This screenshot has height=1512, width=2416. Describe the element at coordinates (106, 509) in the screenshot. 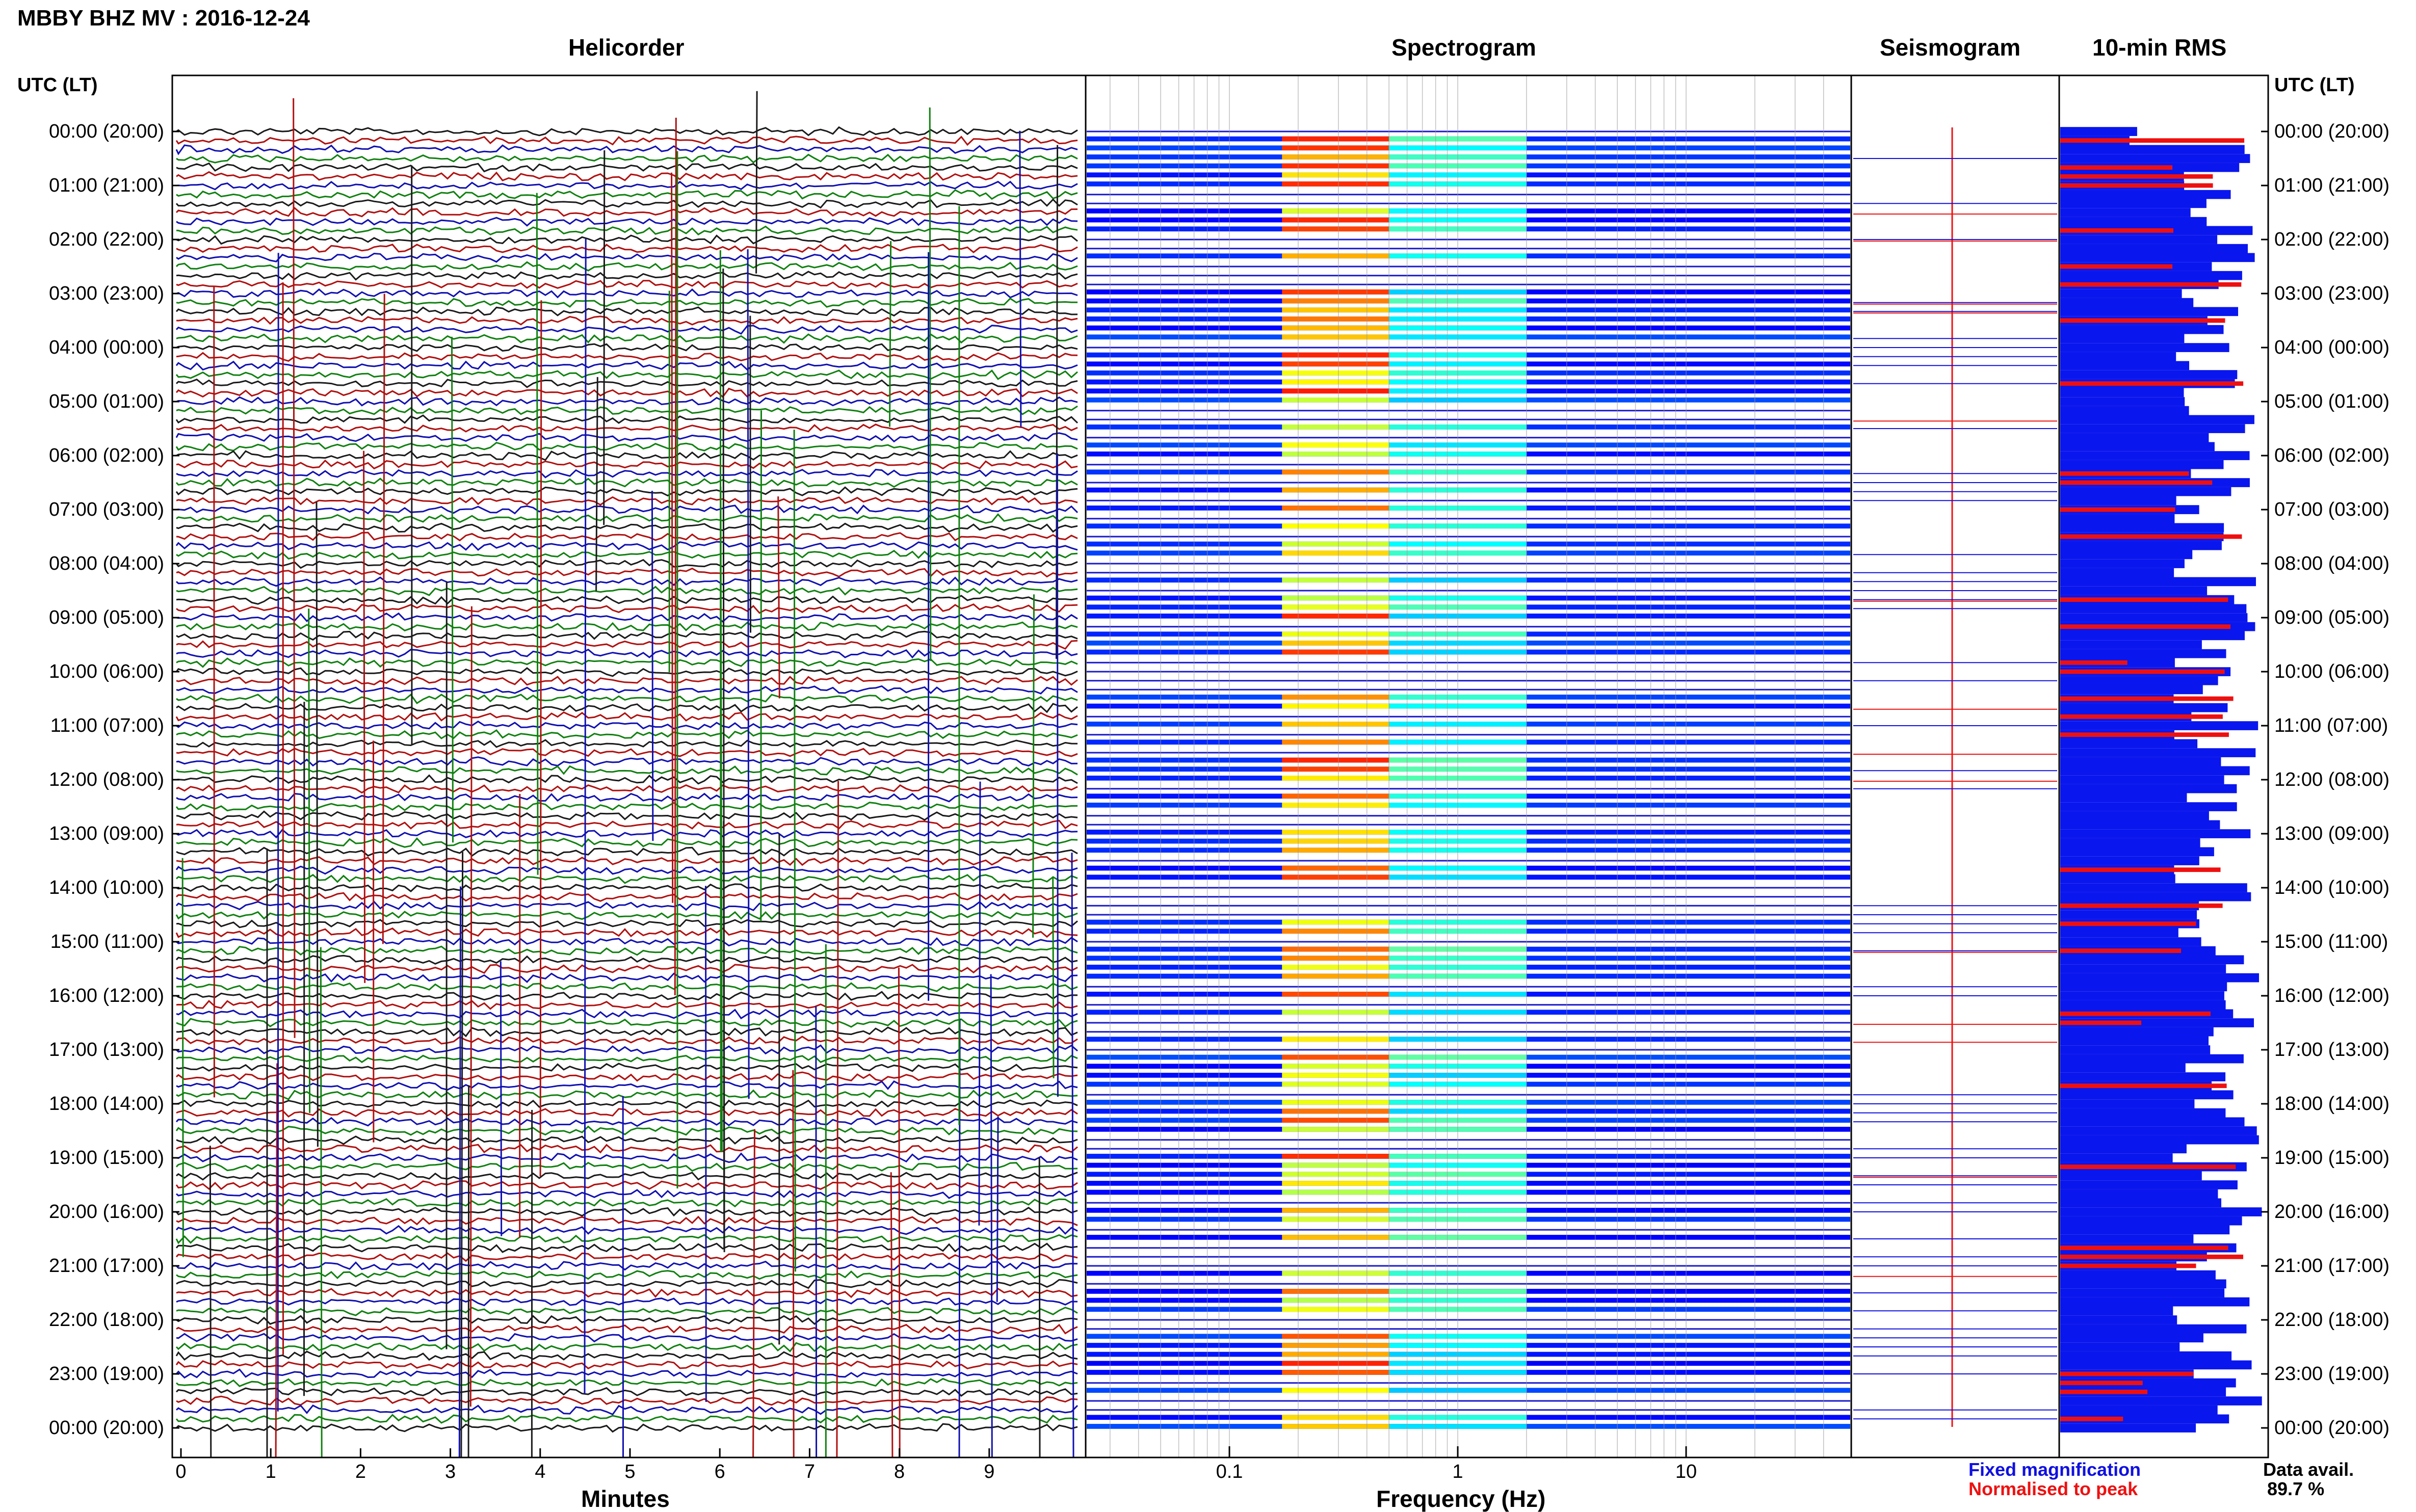

I see `hour-label-left: 07:00 (03:00)` at that location.